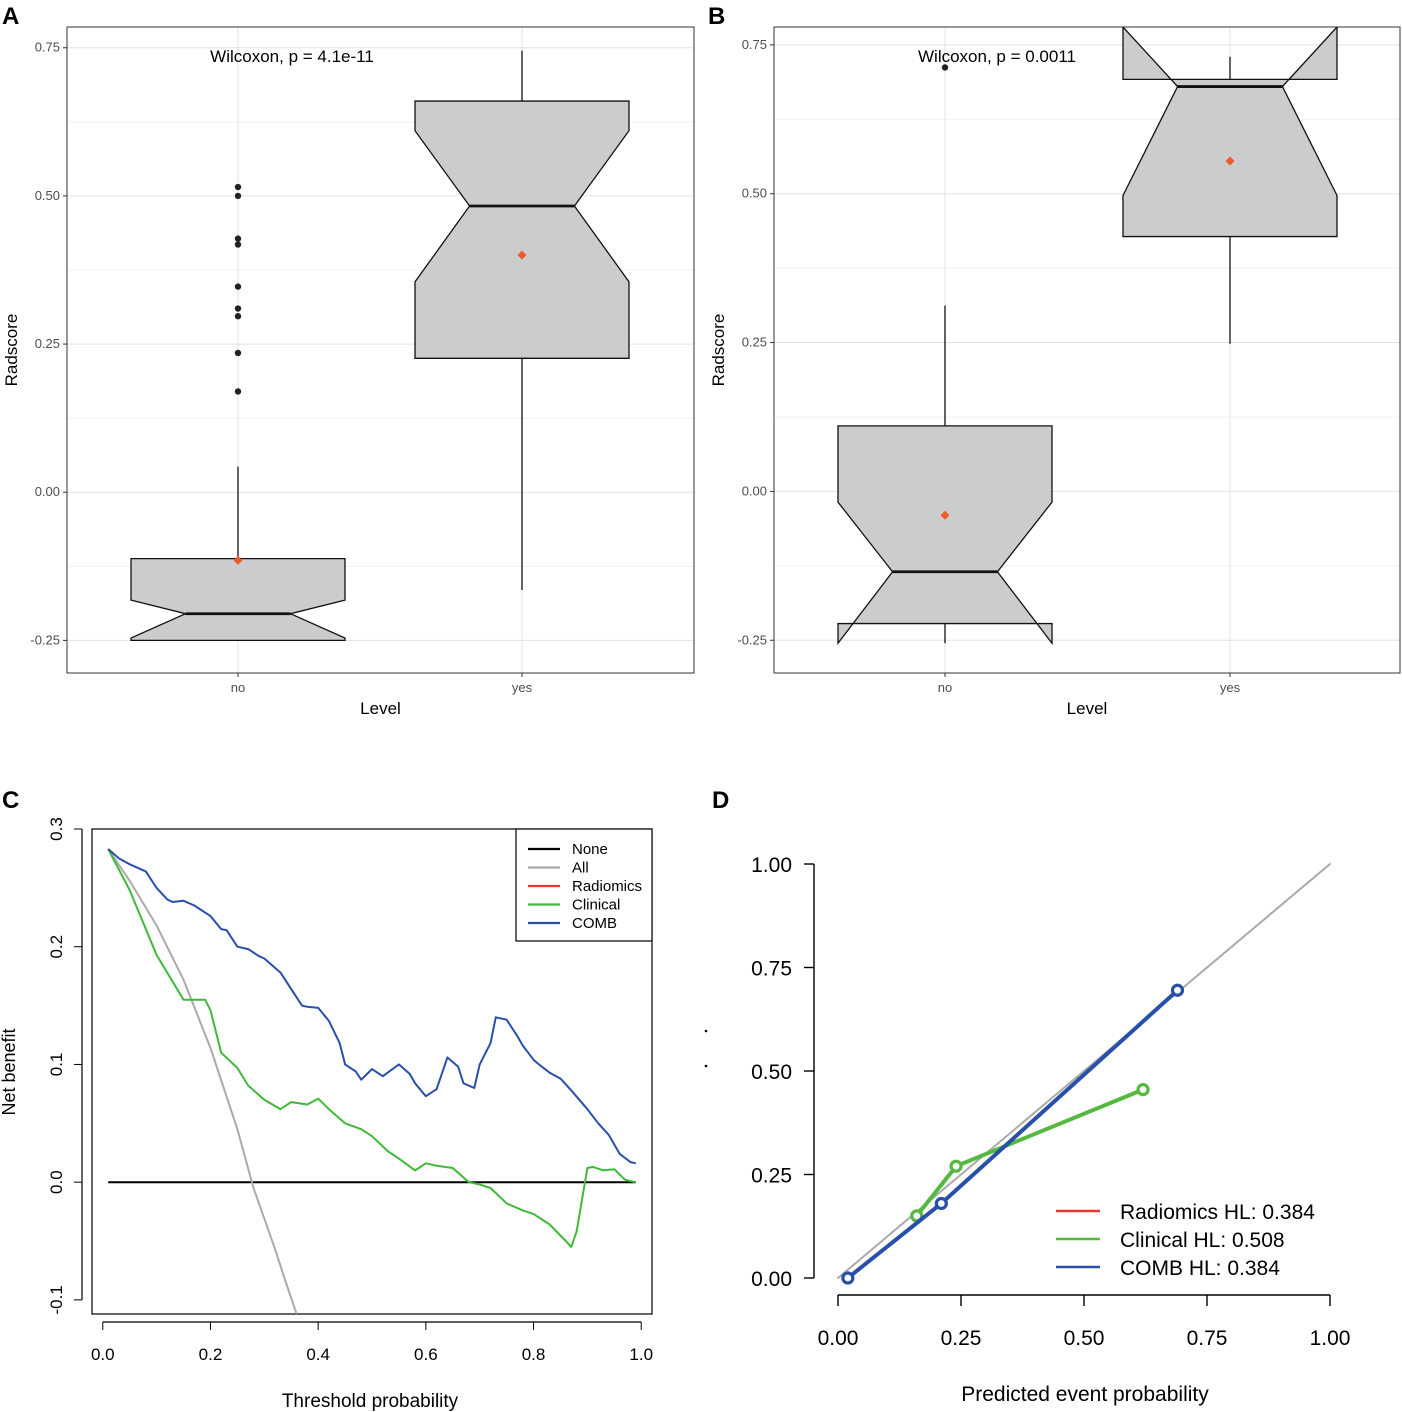 This screenshot has width=1402, height=1412. I want to click on x-axis-title: Threshold probability, so click(370, 1401).